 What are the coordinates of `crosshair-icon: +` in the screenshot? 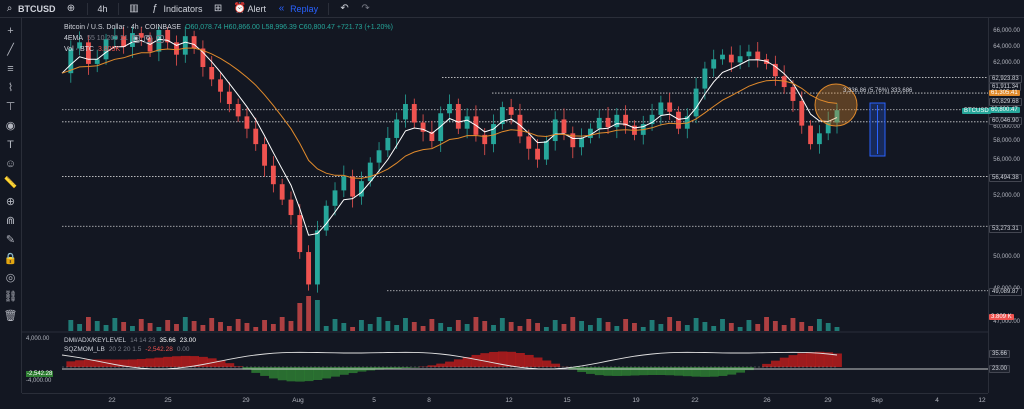 It's located at (10, 31).